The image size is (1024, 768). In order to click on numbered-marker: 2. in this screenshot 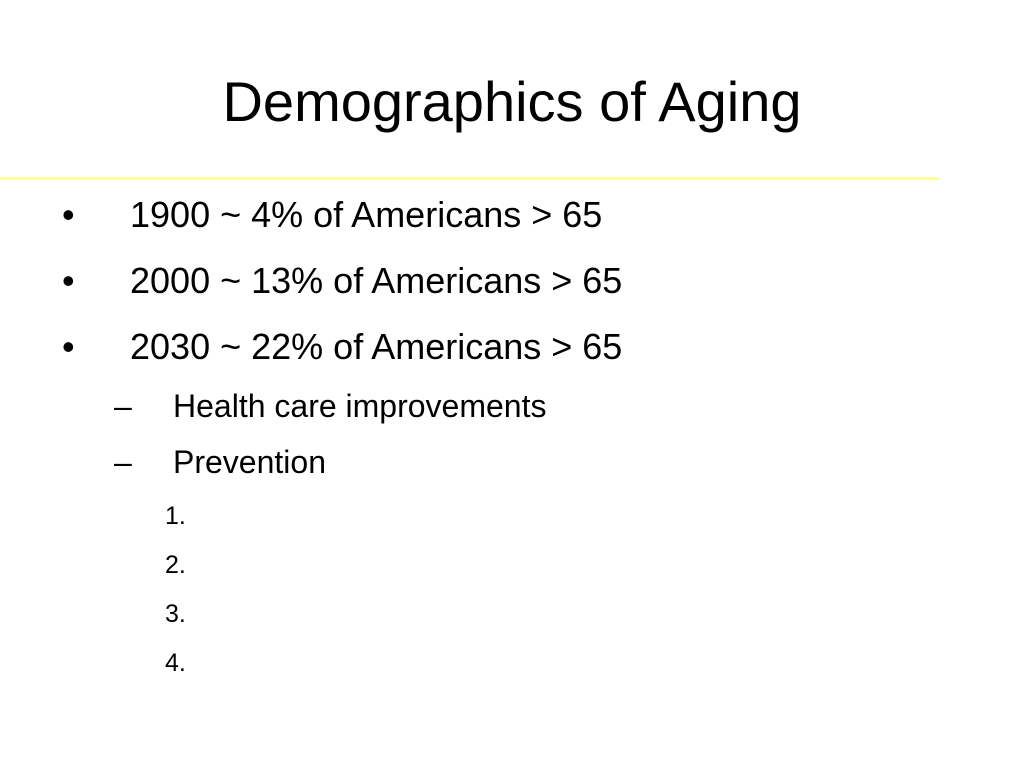, I will do `click(175, 565)`.